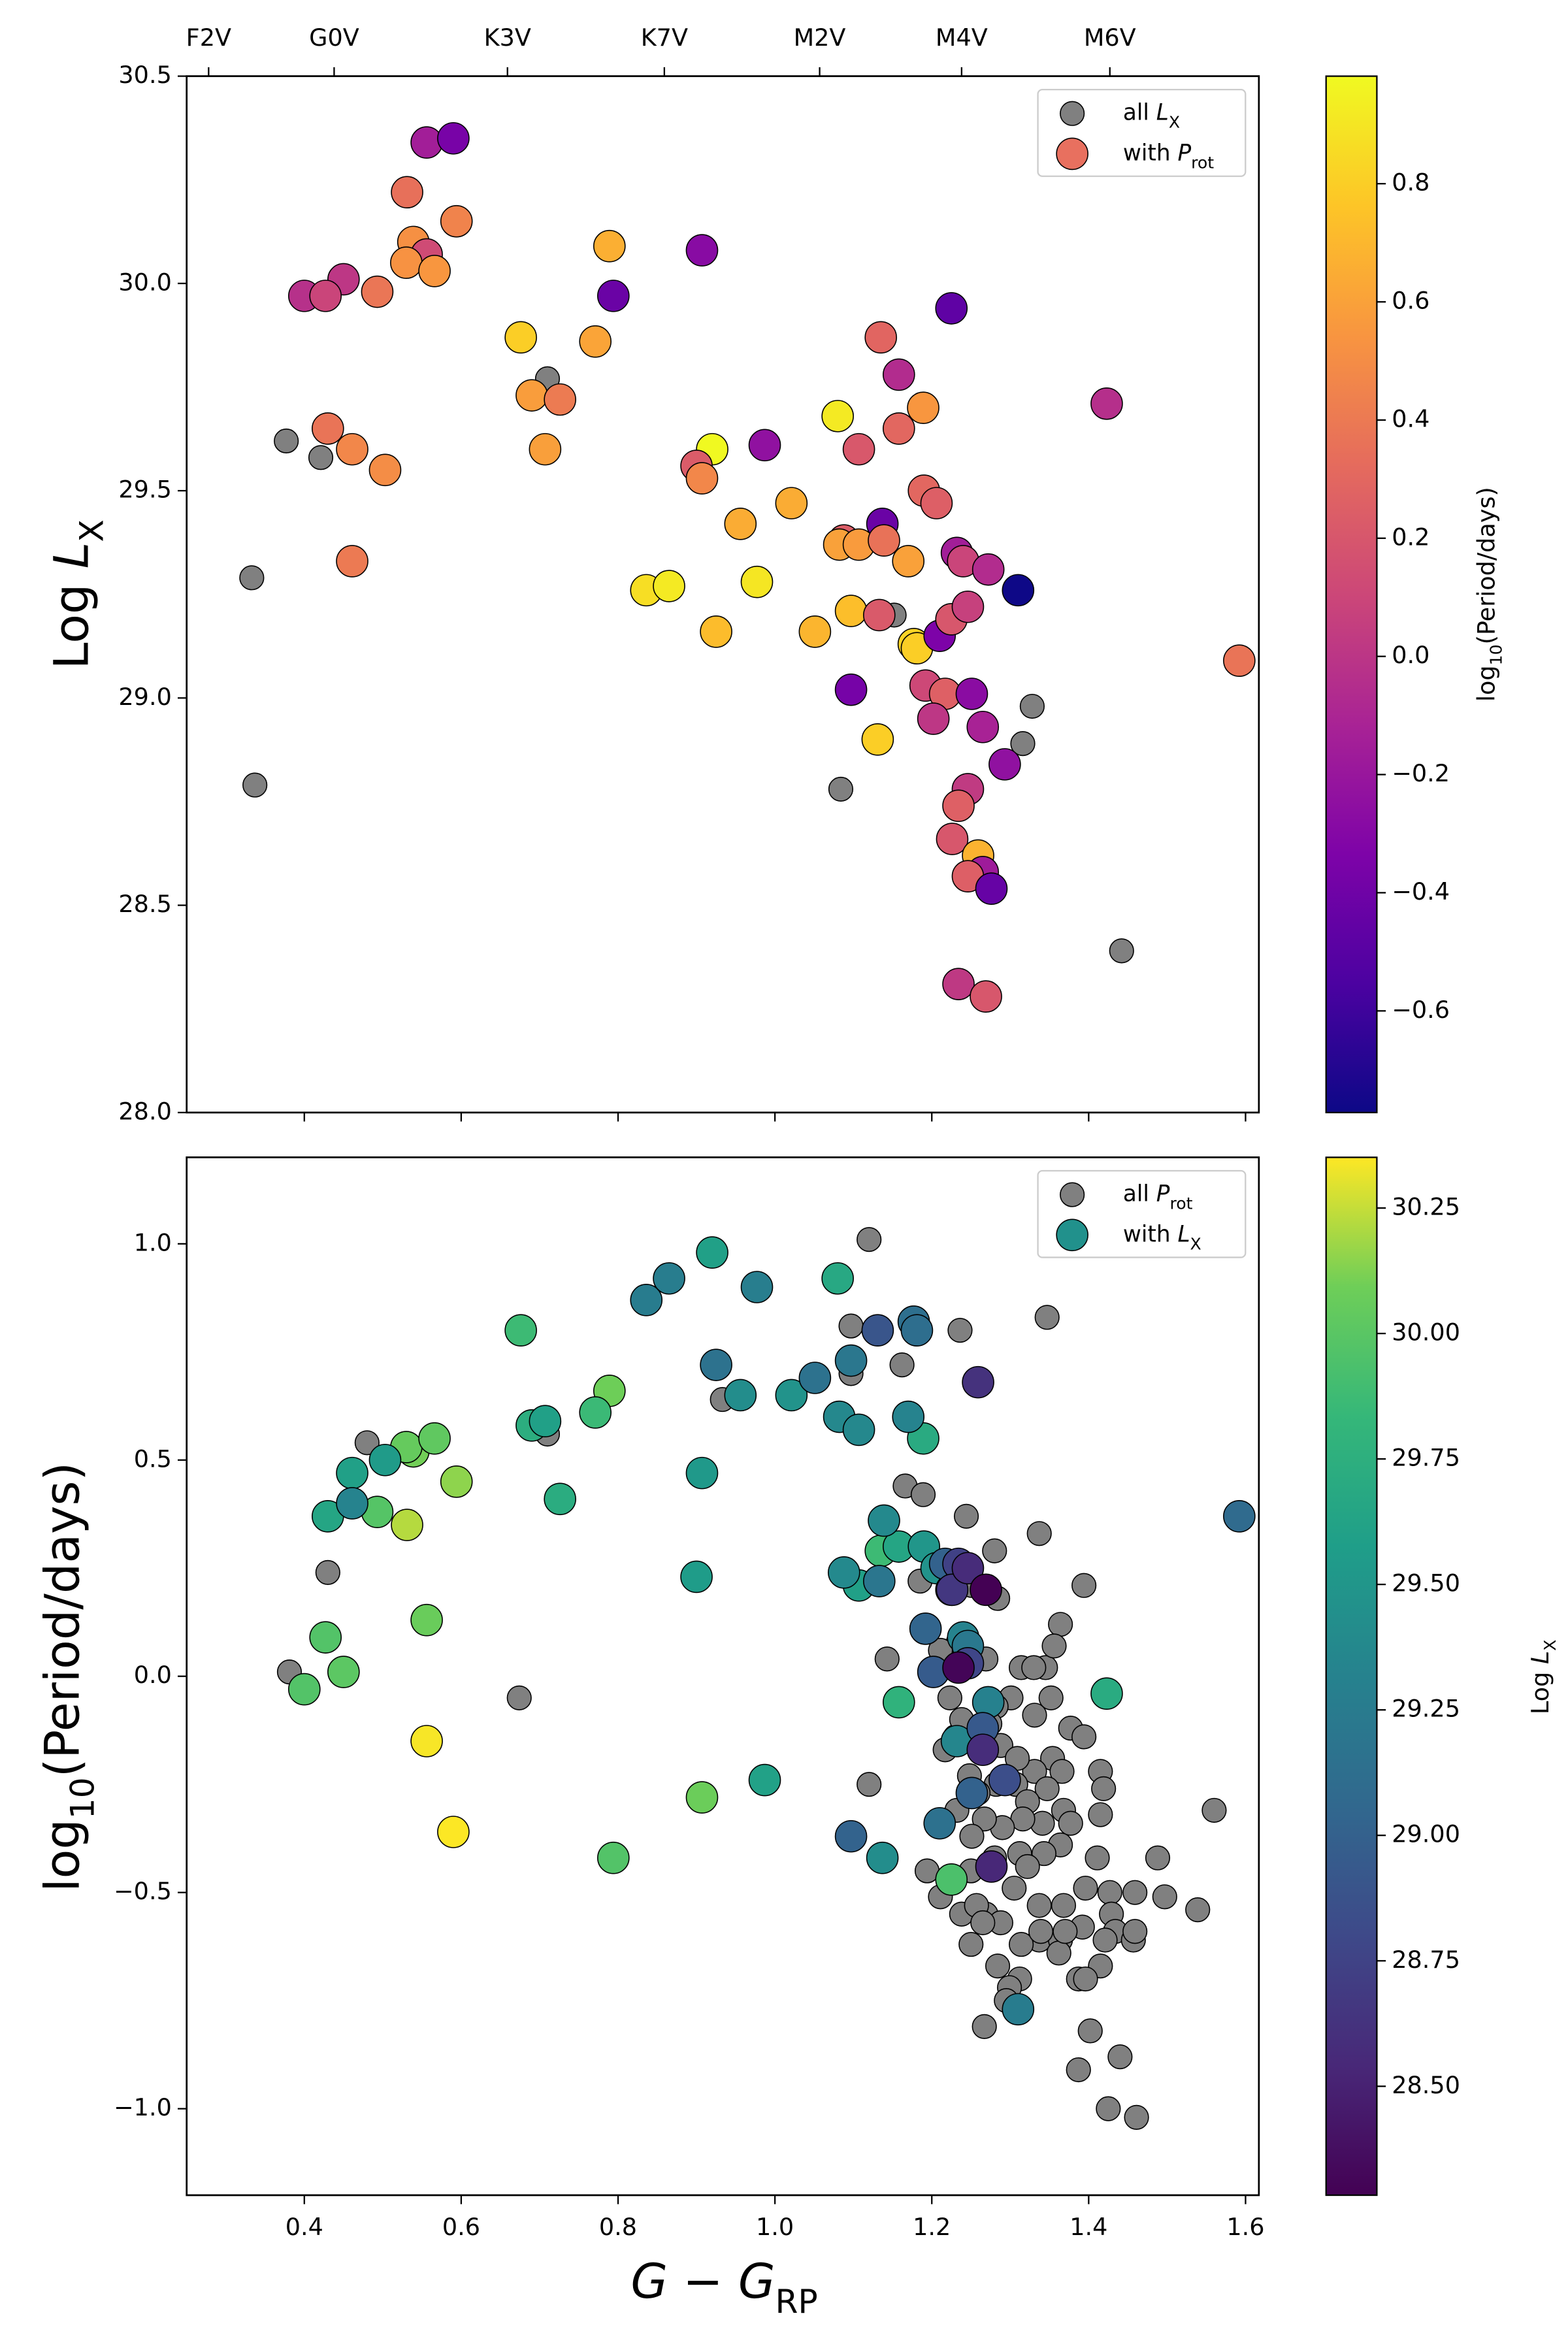  Describe the element at coordinates (461, 2227) in the screenshot. I see `x-tick-label: 0.6` at that location.